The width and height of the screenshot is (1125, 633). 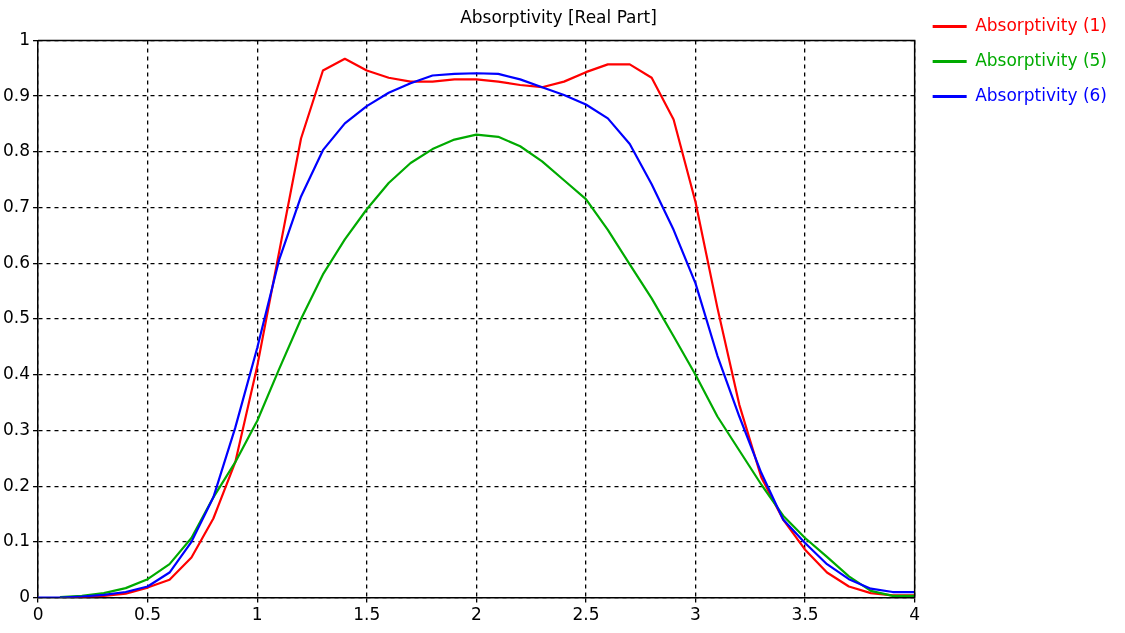 I want to click on y-tick-label: 0.1, so click(x=16, y=540).